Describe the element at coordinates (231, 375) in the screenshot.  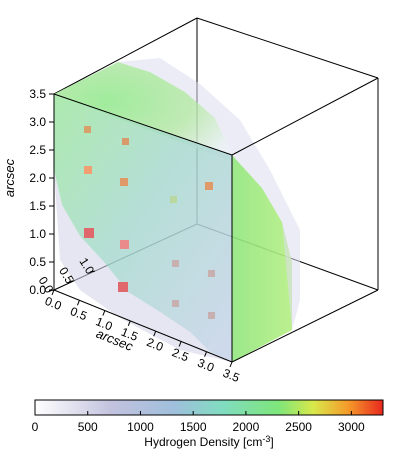
I see `x-tick-label-7: 3.5` at that location.